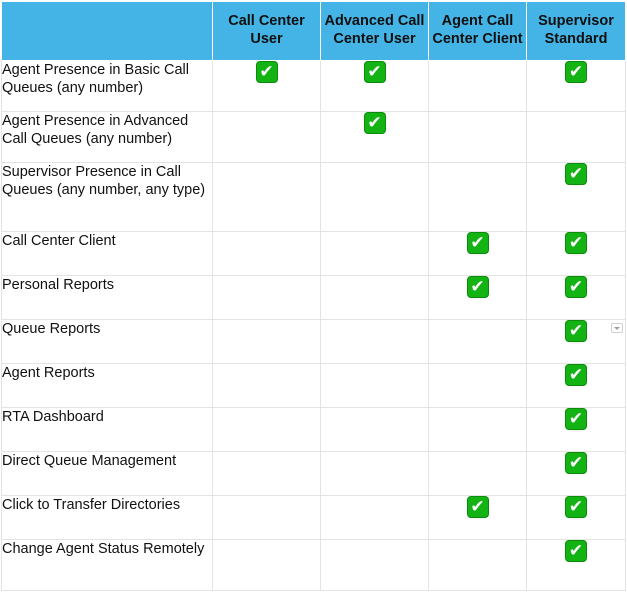 The image size is (627, 605). What do you see at coordinates (107, 565) in the screenshot?
I see `feature-name-cell: Change Agent Status Remotely` at bounding box center [107, 565].